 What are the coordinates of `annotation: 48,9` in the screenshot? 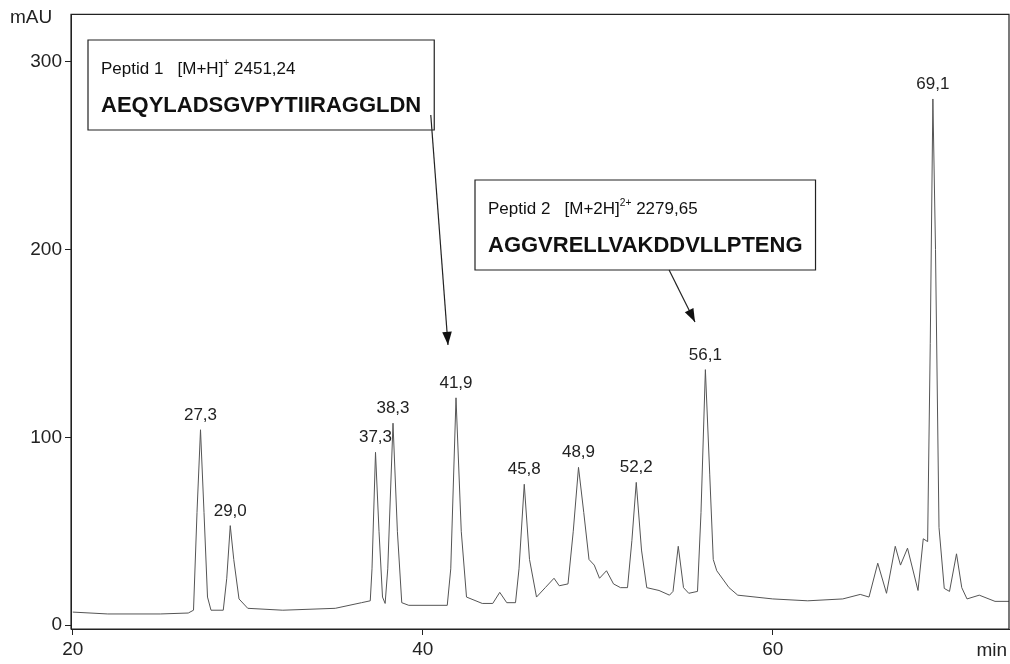 It's located at (578, 452).